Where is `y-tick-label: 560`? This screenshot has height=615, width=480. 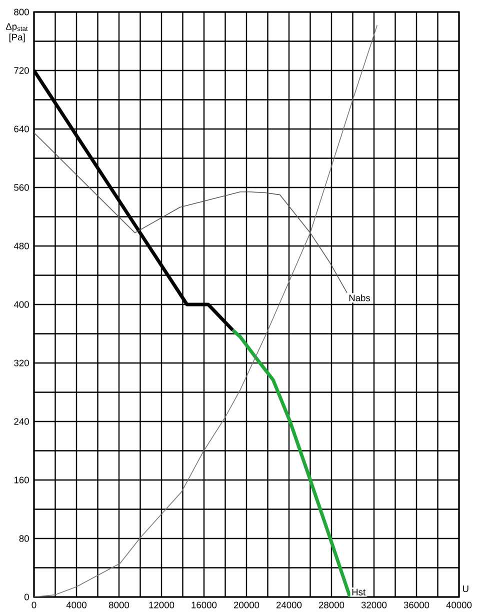 y-tick-label: 560 is located at coordinates (21, 187).